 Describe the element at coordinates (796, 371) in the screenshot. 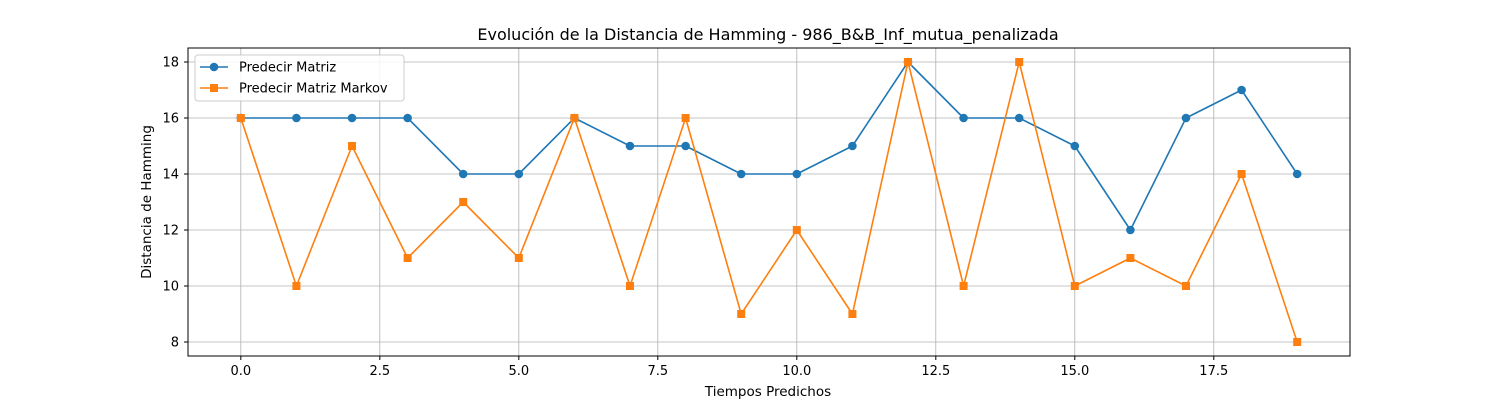

I see `x-tick-label: 10.0` at that location.